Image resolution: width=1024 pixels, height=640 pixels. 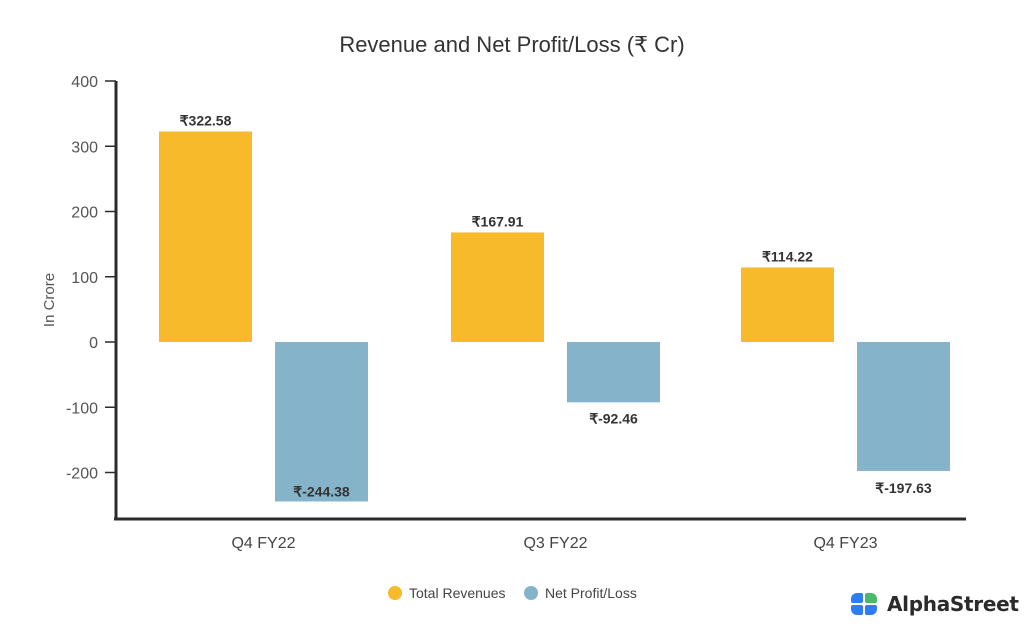 I want to click on x-category-label: Q4 FY23, so click(x=845, y=543).